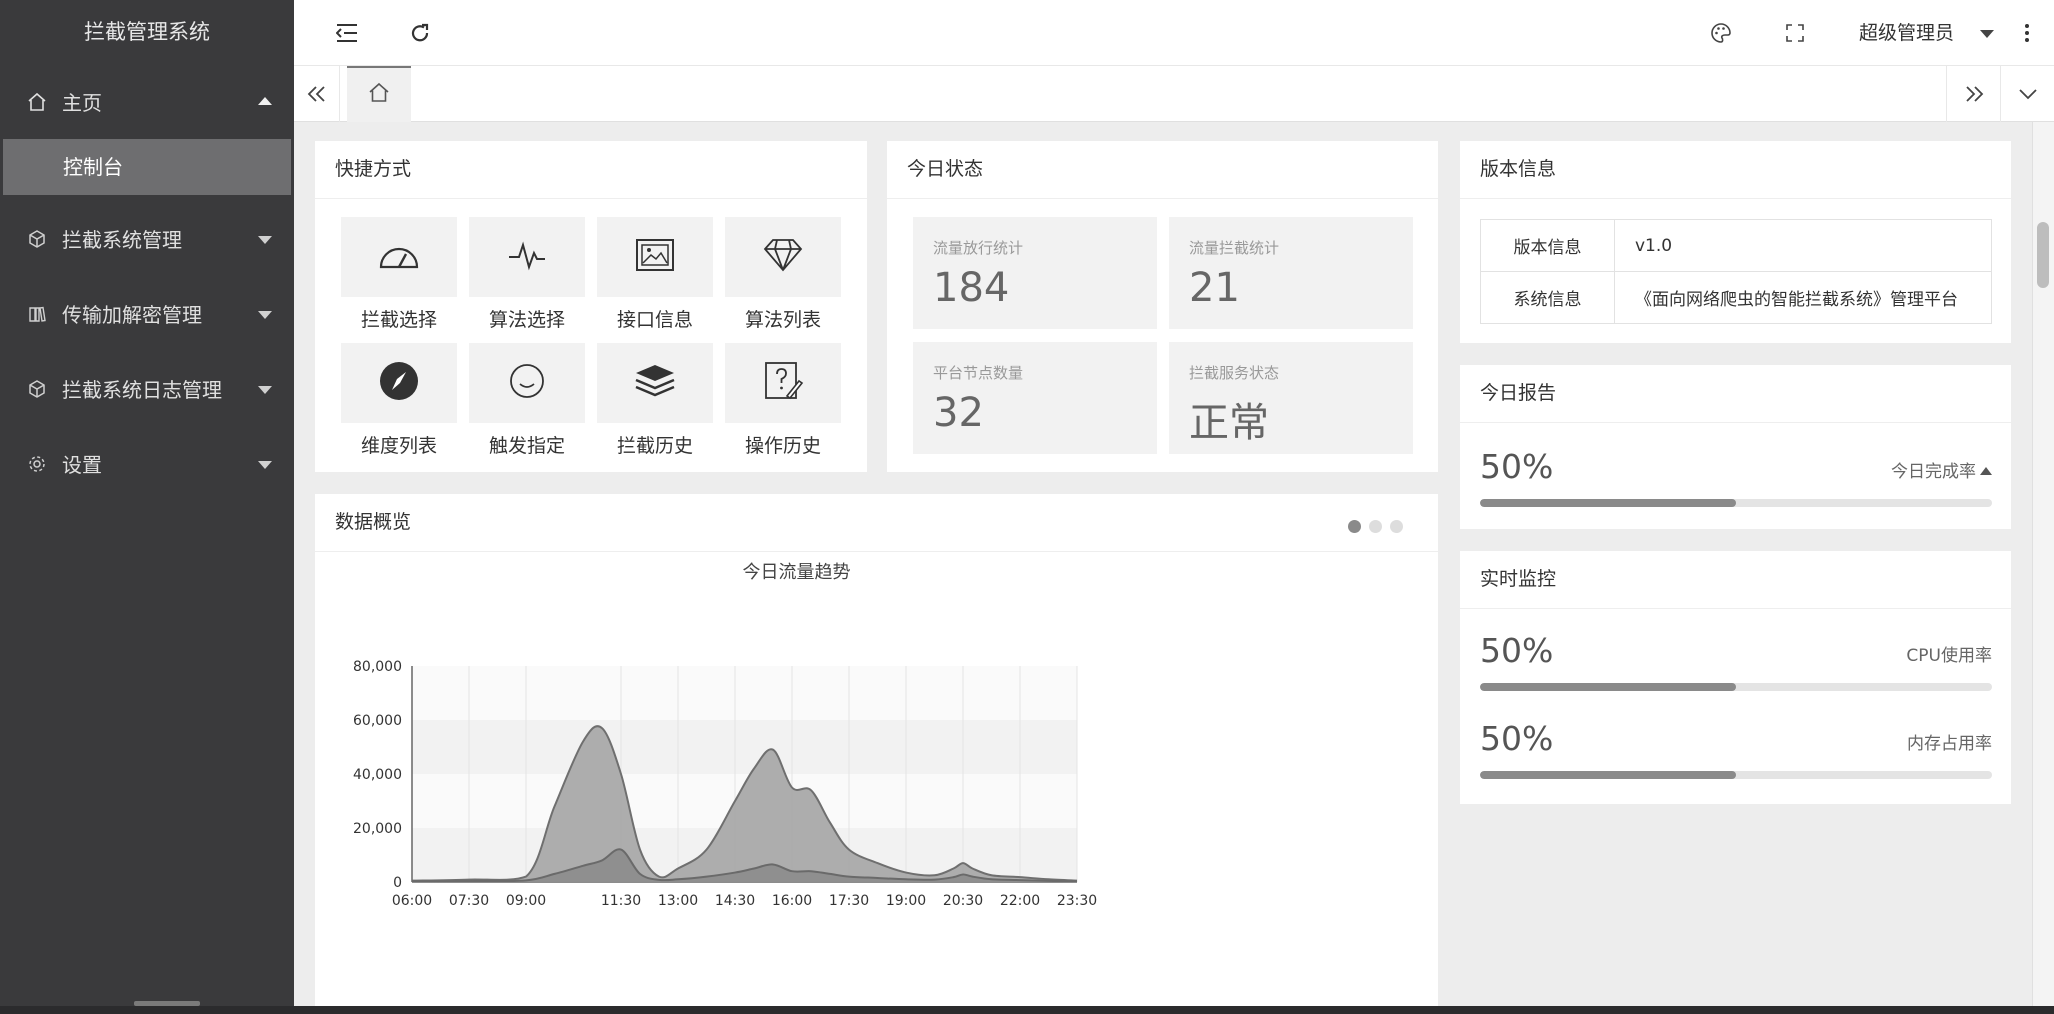 The width and height of the screenshot is (2054, 1014). What do you see at coordinates (1735, 580) in the screenshot?
I see `card-title: 实时监控` at bounding box center [1735, 580].